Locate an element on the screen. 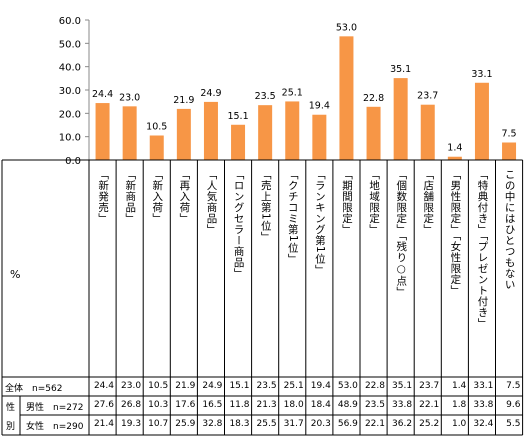  category-label-cell: この中にはひとつもない is located at coordinates (509, 270).